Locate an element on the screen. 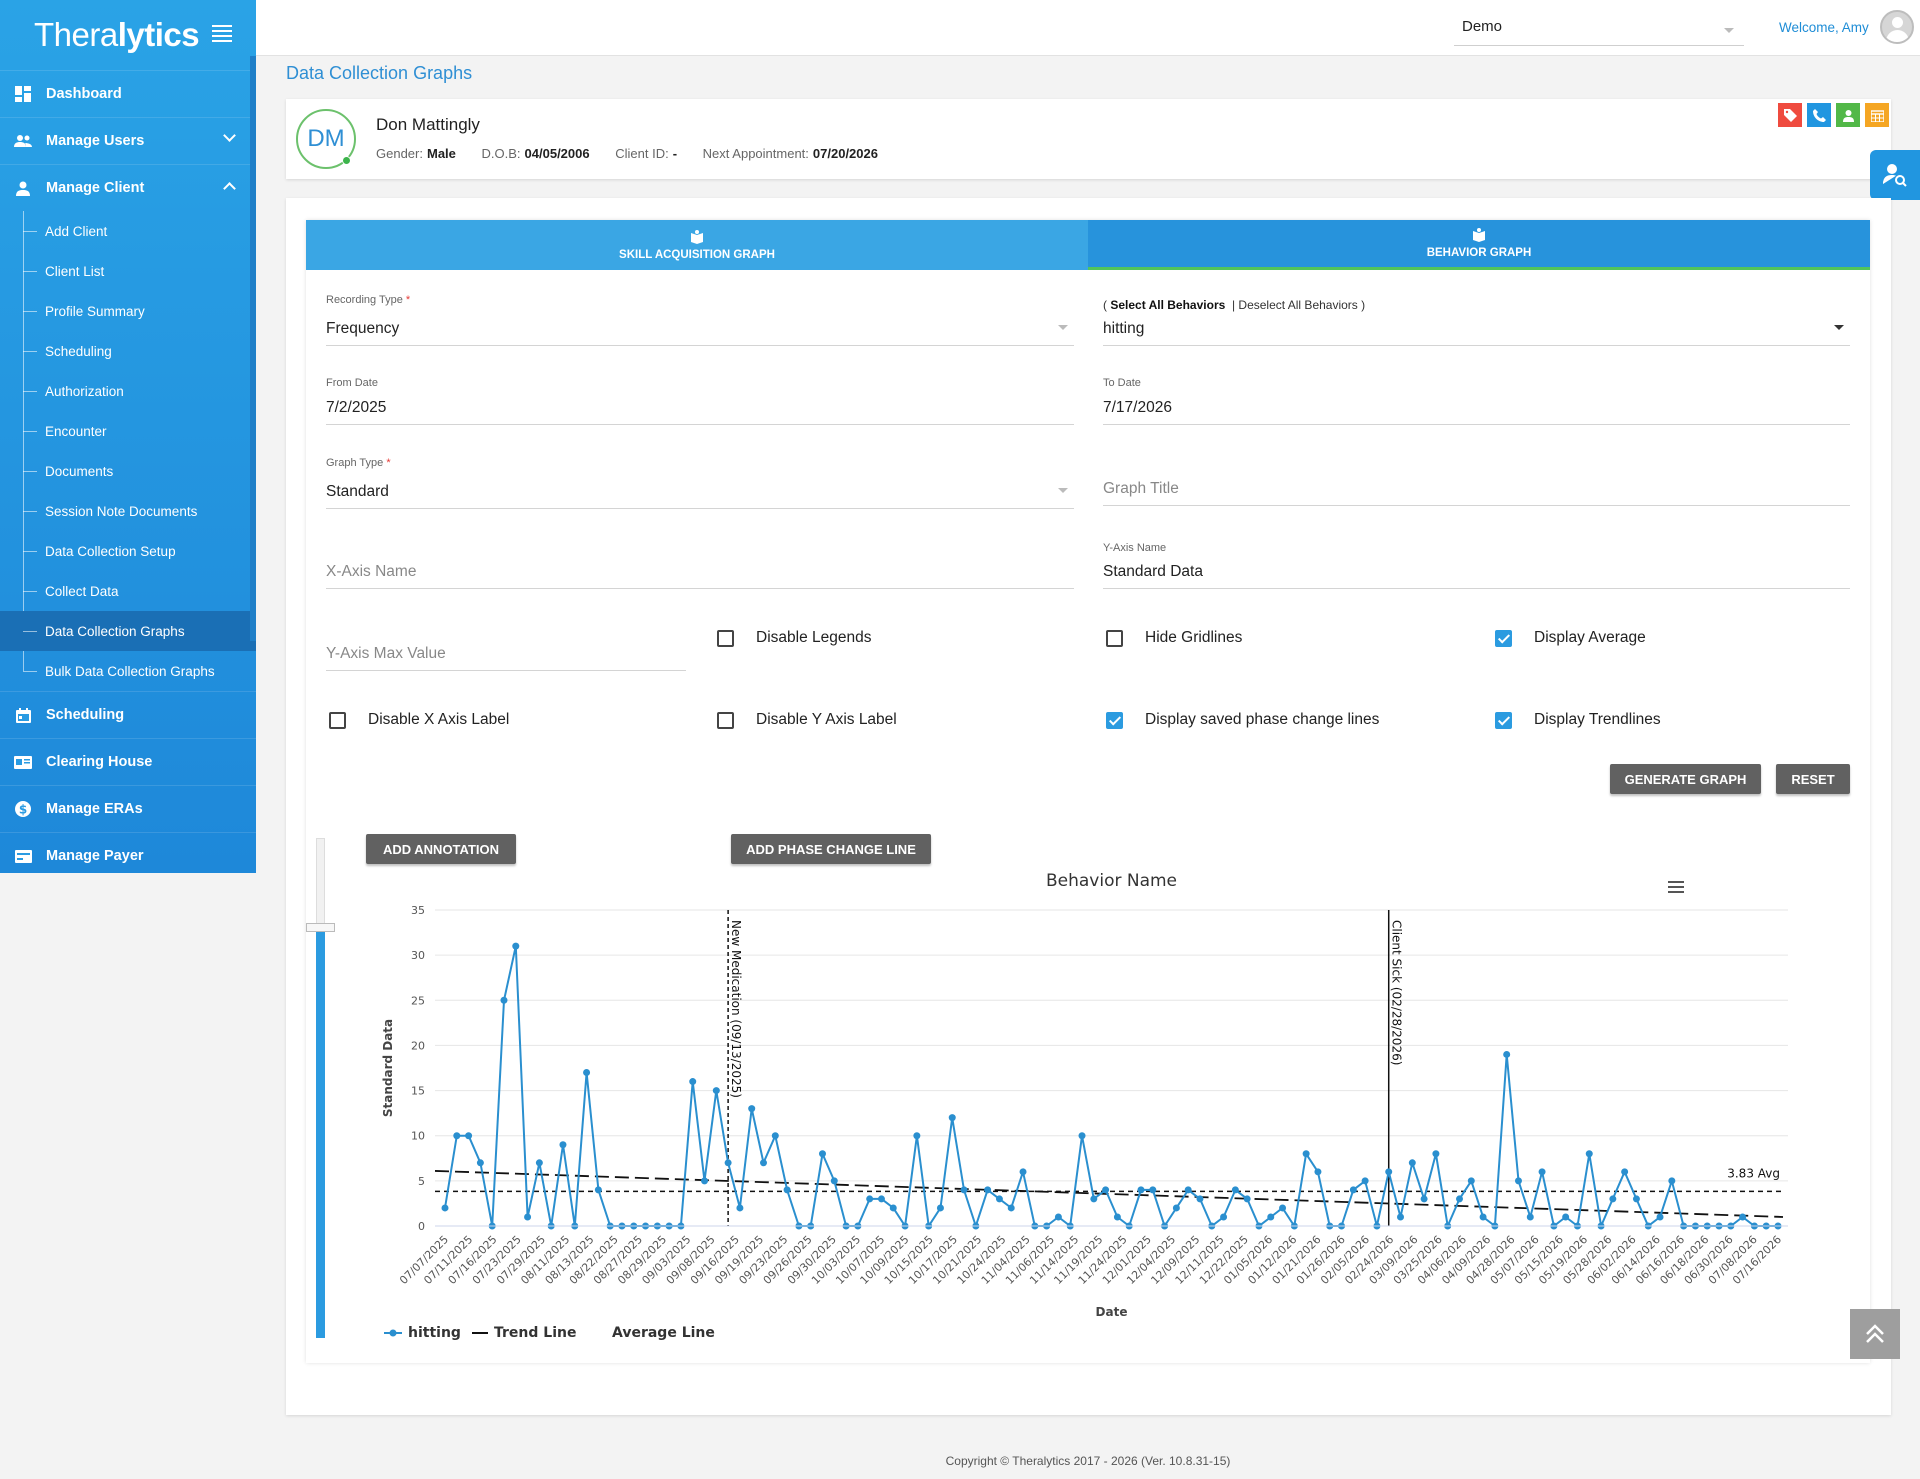 This screenshot has width=1920, height=1479. sidebar-subitem-session-note-documents: Session Note Documents is located at coordinates (139, 511).